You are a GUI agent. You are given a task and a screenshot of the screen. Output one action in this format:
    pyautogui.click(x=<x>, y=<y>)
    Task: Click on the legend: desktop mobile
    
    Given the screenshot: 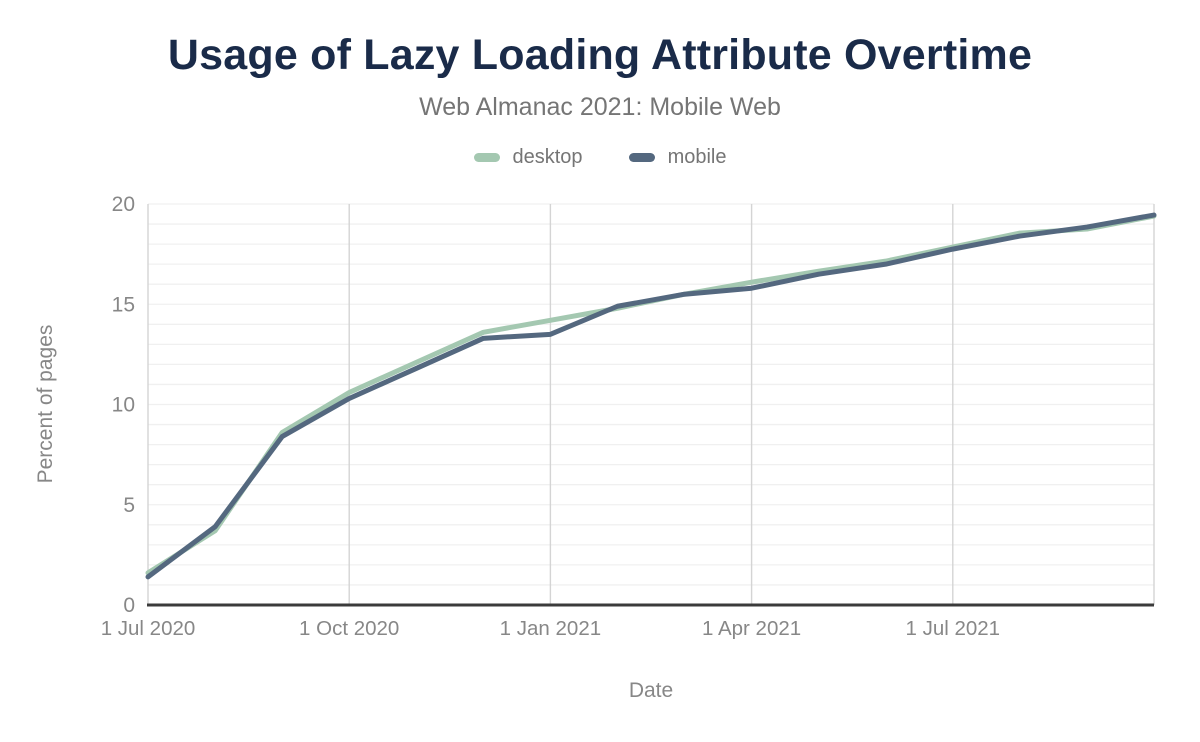 What is the action you would take?
    pyautogui.click(x=600, y=157)
    